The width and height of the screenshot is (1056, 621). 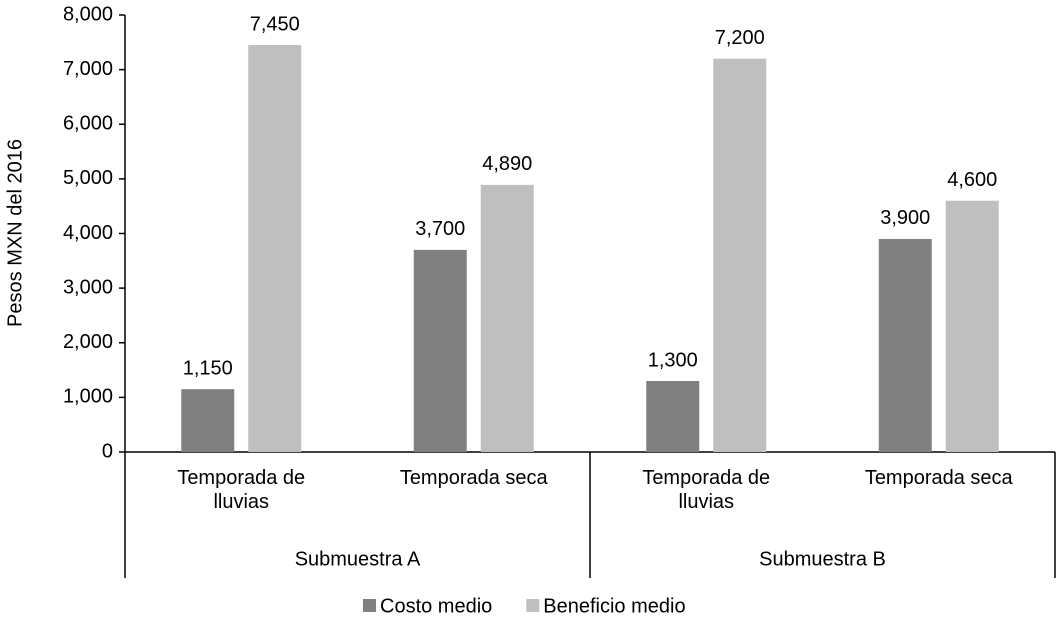 What do you see at coordinates (614, 606) in the screenshot?
I see `legend-label: Beneficio medio` at bounding box center [614, 606].